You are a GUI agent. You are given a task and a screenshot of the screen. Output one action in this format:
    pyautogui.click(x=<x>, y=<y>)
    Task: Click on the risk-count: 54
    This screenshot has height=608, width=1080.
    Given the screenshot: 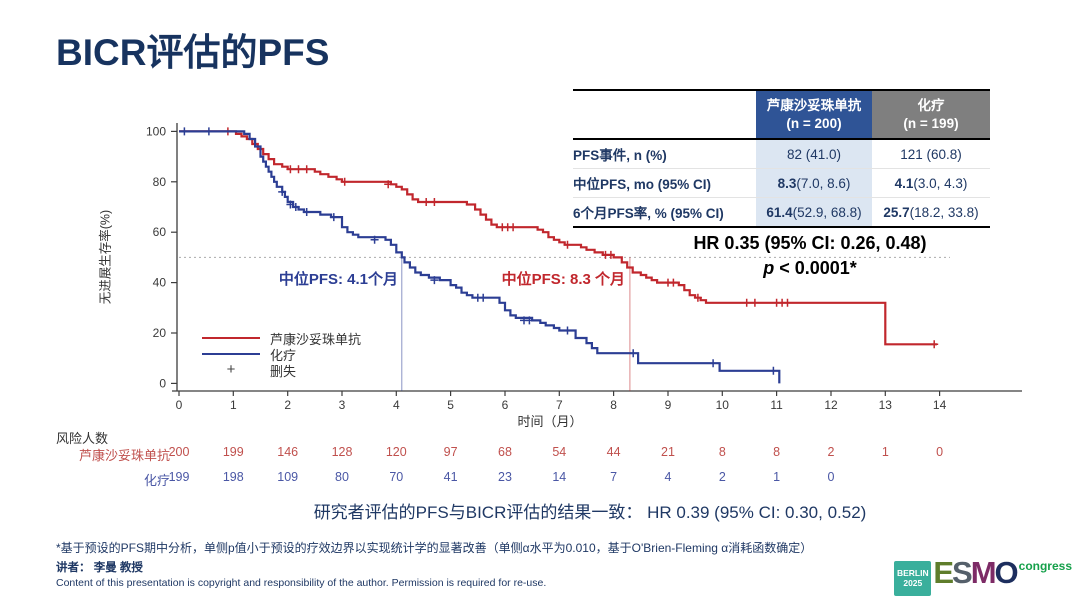 What is the action you would take?
    pyautogui.click(x=559, y=452)
    